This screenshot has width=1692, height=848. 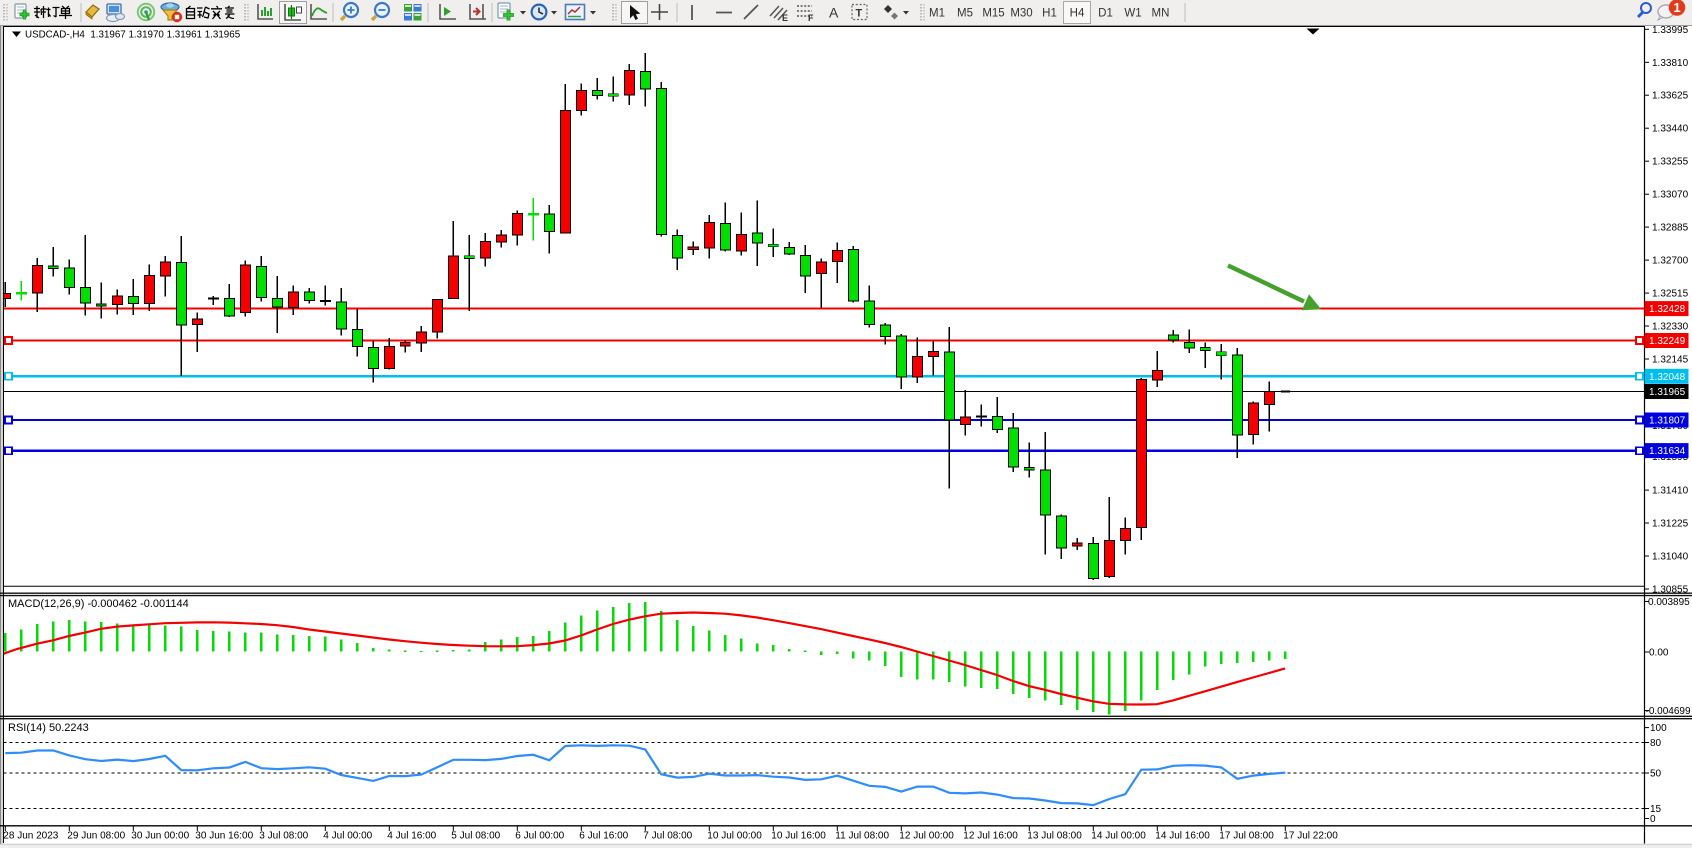 What do you see at coordinates (1667, 377) in the screenshot?
I see `svg-text: 1.32048` at bounding box center [1667, 377].